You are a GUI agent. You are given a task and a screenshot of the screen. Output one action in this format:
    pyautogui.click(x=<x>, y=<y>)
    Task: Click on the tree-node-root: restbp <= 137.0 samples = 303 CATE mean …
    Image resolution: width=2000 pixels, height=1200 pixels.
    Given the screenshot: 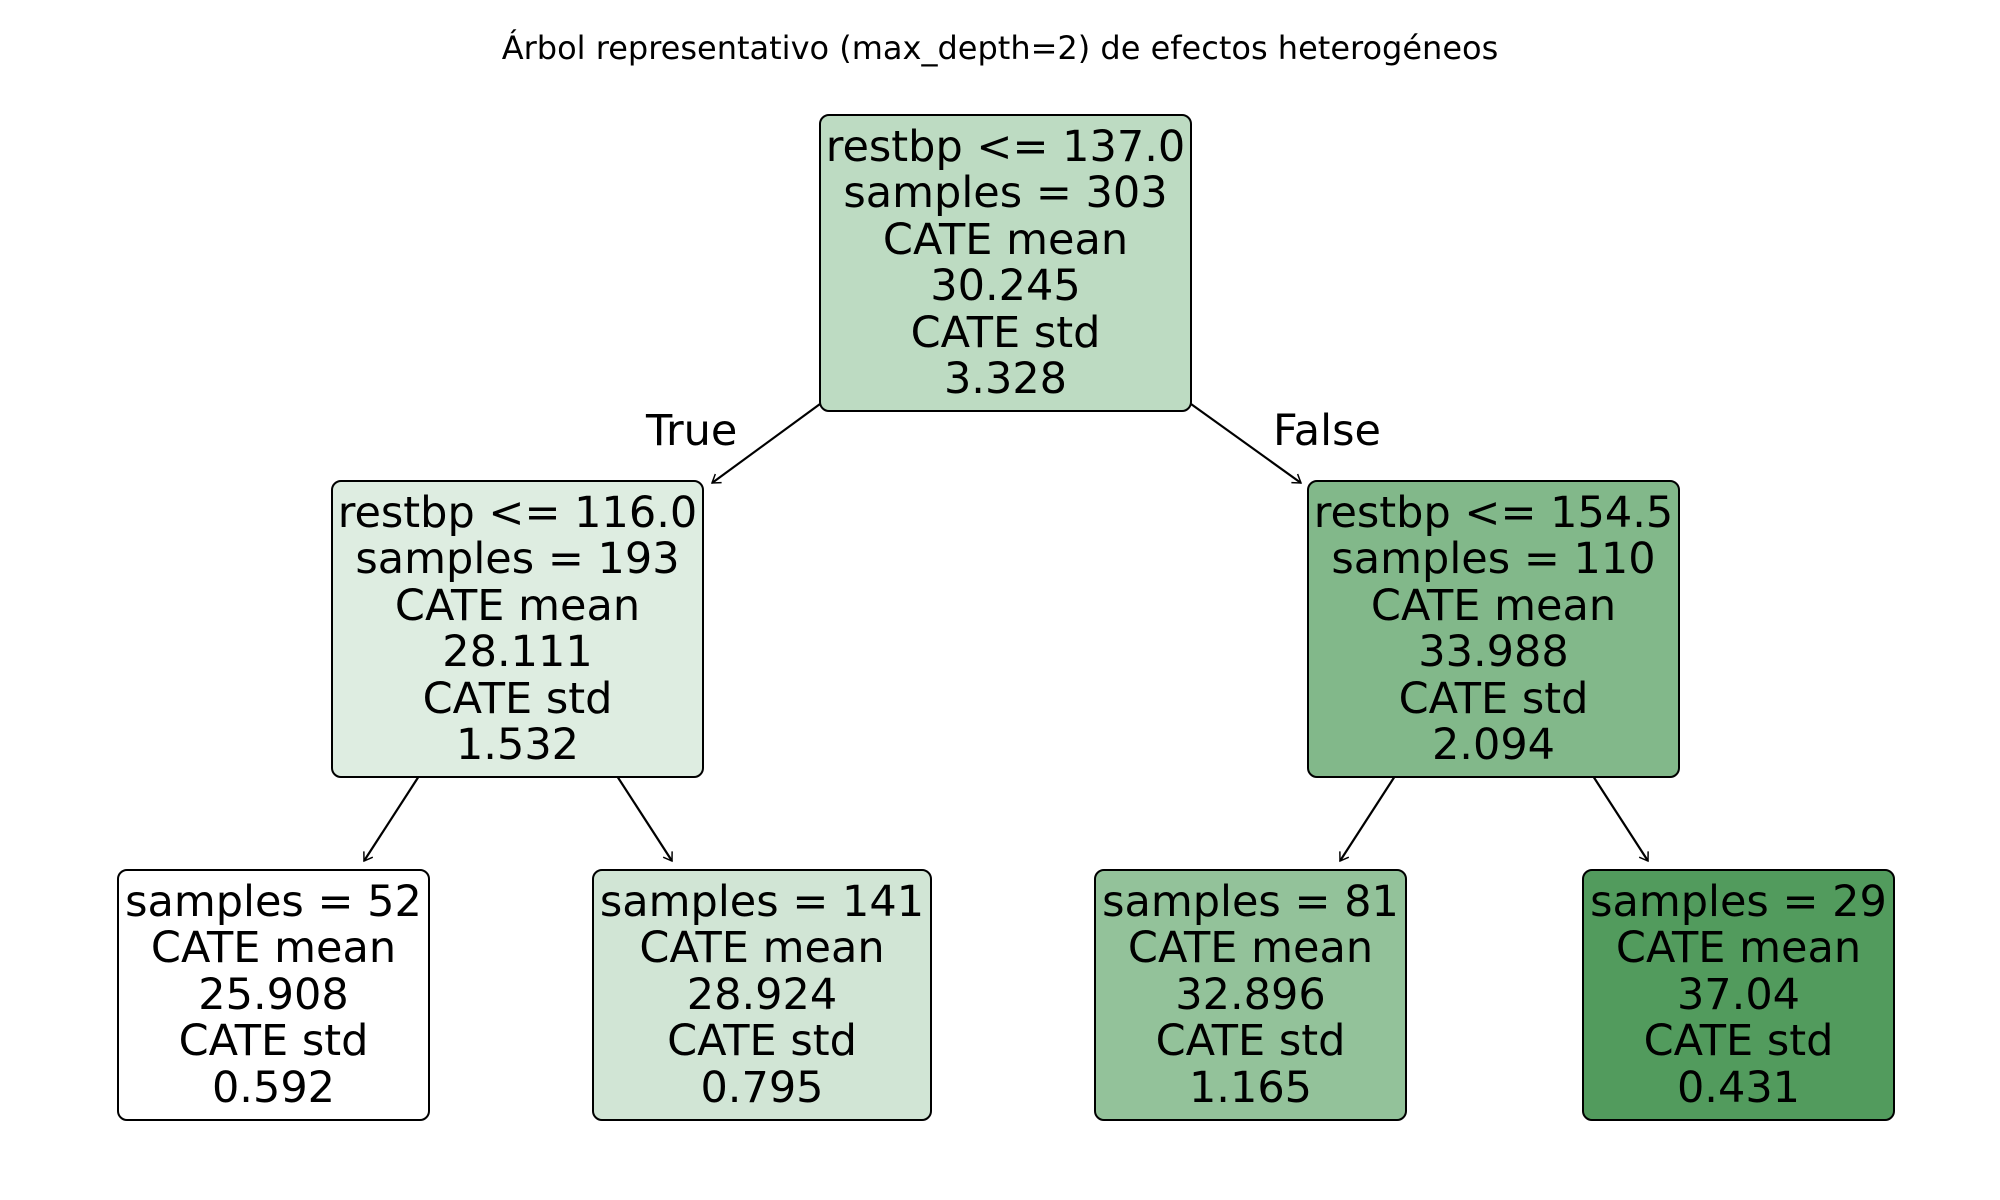 What is the action you would take?
    pyautogui.click(x=1005, y=263)
    